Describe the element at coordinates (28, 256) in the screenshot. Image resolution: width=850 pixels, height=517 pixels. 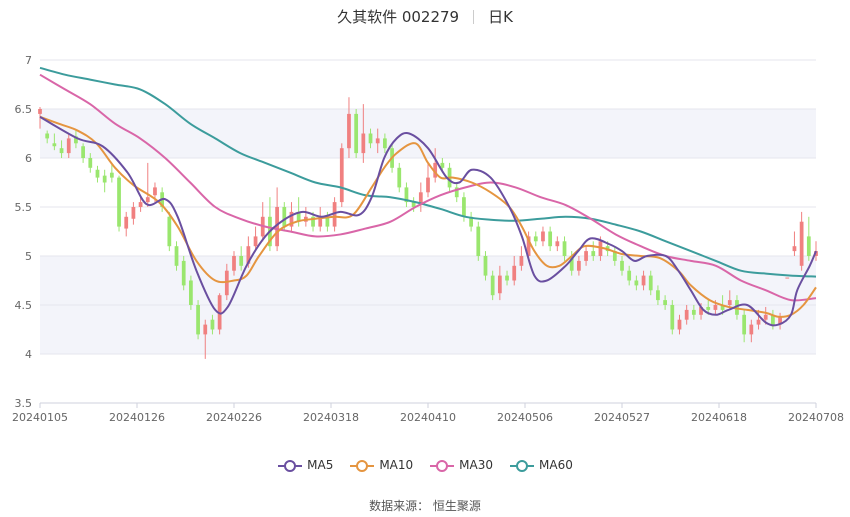
I see `y-tick-label: 5` at that location.